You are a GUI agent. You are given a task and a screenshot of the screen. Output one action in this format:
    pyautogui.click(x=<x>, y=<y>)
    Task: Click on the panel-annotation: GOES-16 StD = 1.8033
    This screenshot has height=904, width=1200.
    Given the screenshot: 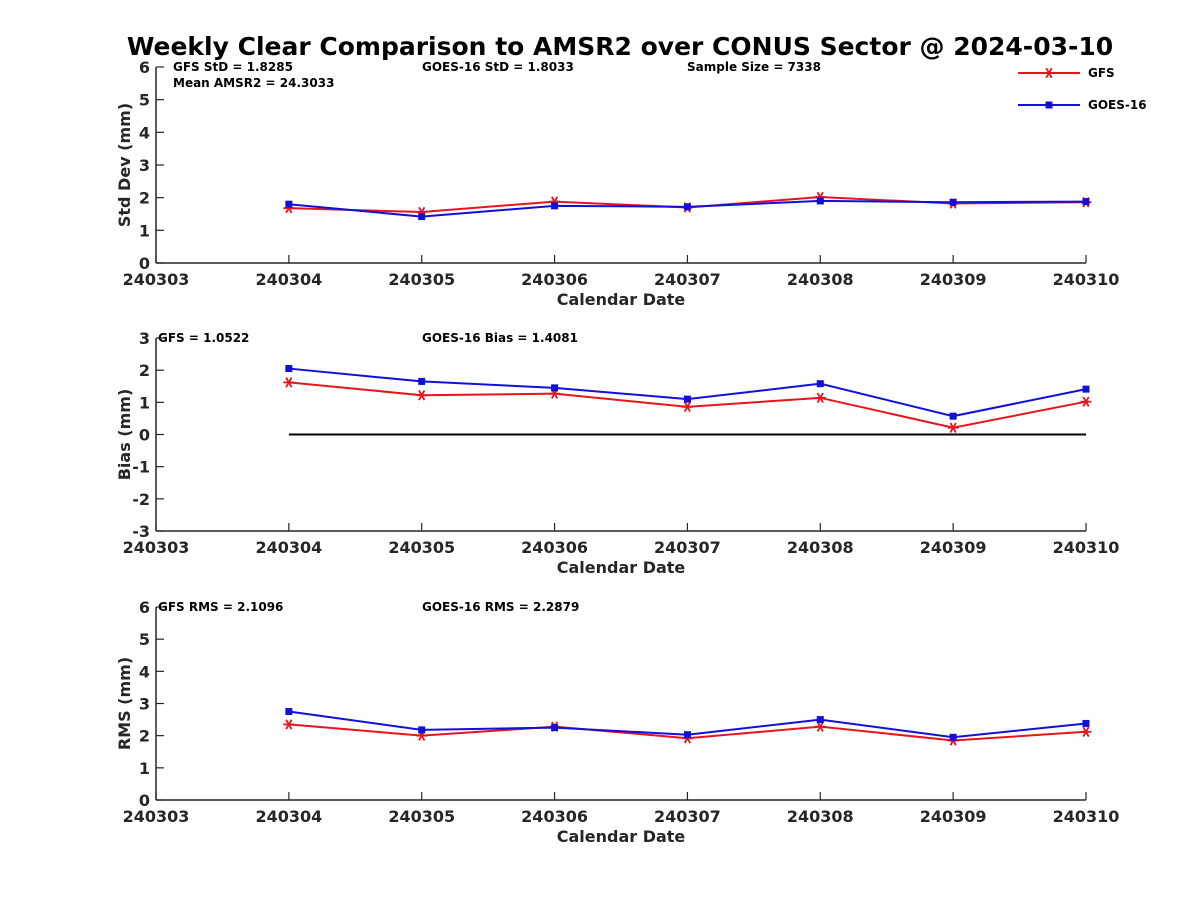 What is the action you would take?
    pyautogui.click(x=498, y=67)
    